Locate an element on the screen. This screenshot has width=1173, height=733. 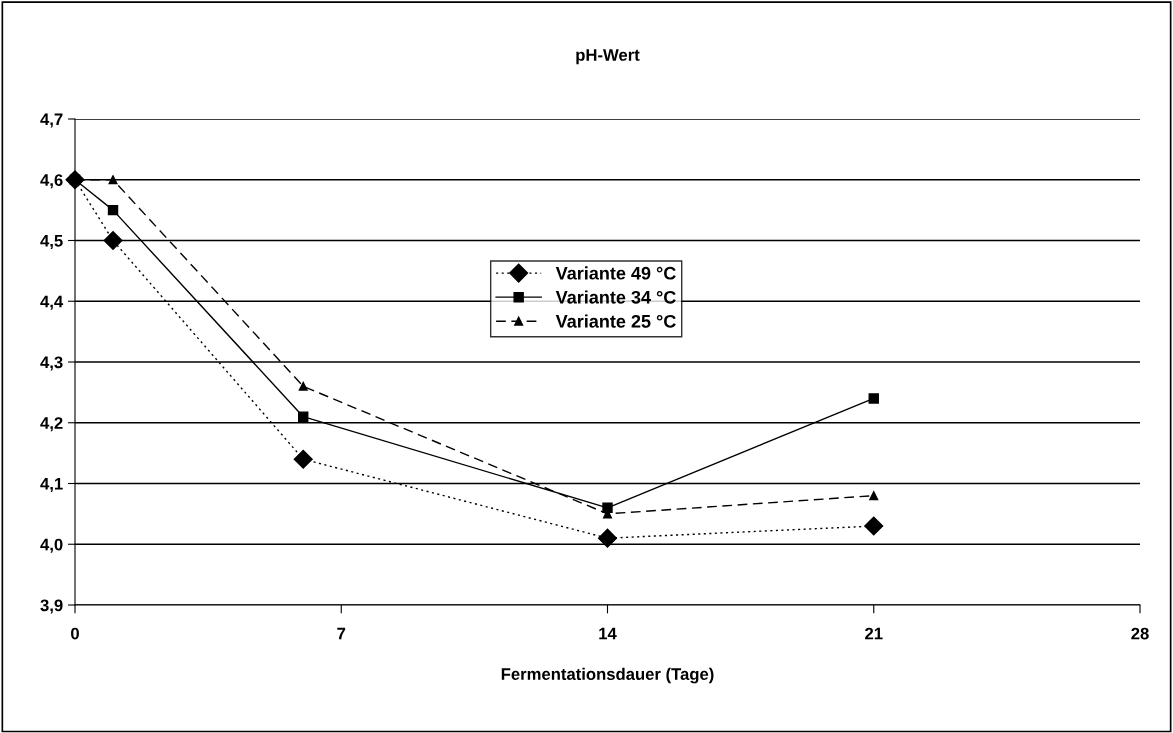
y-tick-label: 4,6 is located at coordinates (51, 181).